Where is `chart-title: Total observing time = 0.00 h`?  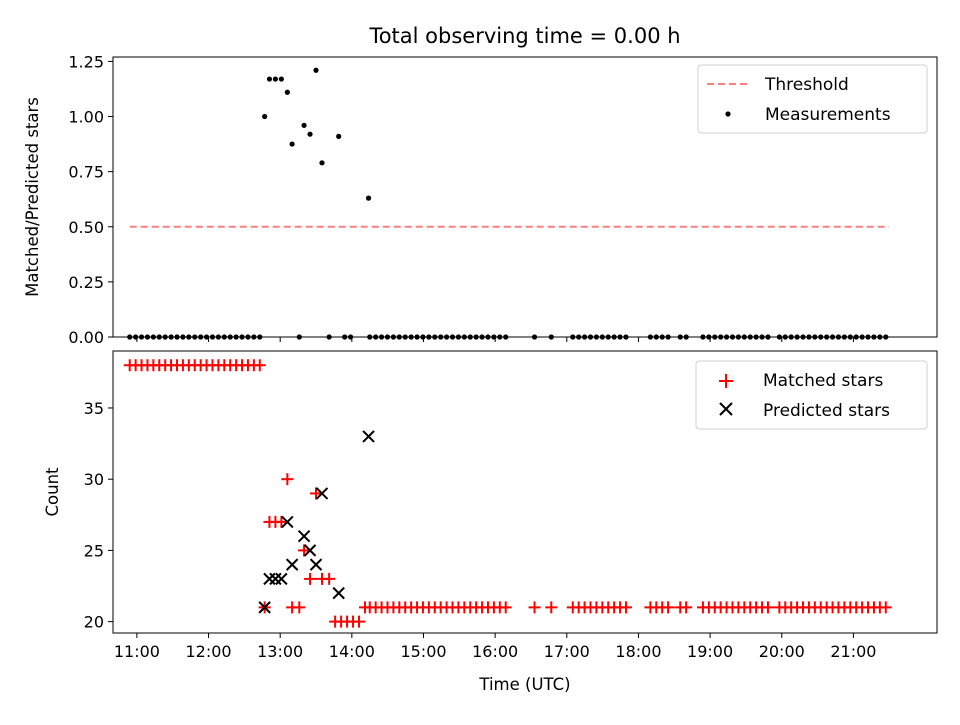
chart-title: Total observing time = 0.00 h is located at coordinates (524, 36).